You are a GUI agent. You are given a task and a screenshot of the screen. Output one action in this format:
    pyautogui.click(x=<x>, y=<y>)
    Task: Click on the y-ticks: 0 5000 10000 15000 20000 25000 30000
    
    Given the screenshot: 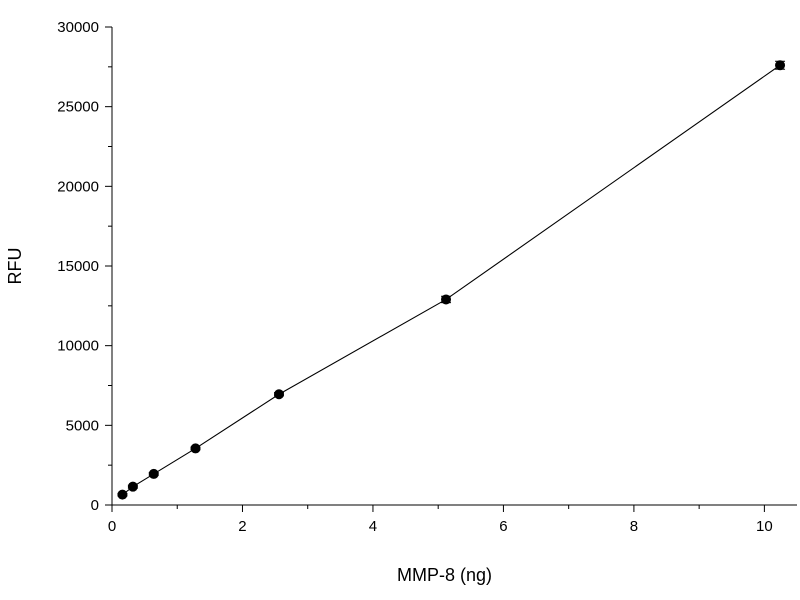 What is the action you would take?
    pyautogui.click(x=84, y=266)
    